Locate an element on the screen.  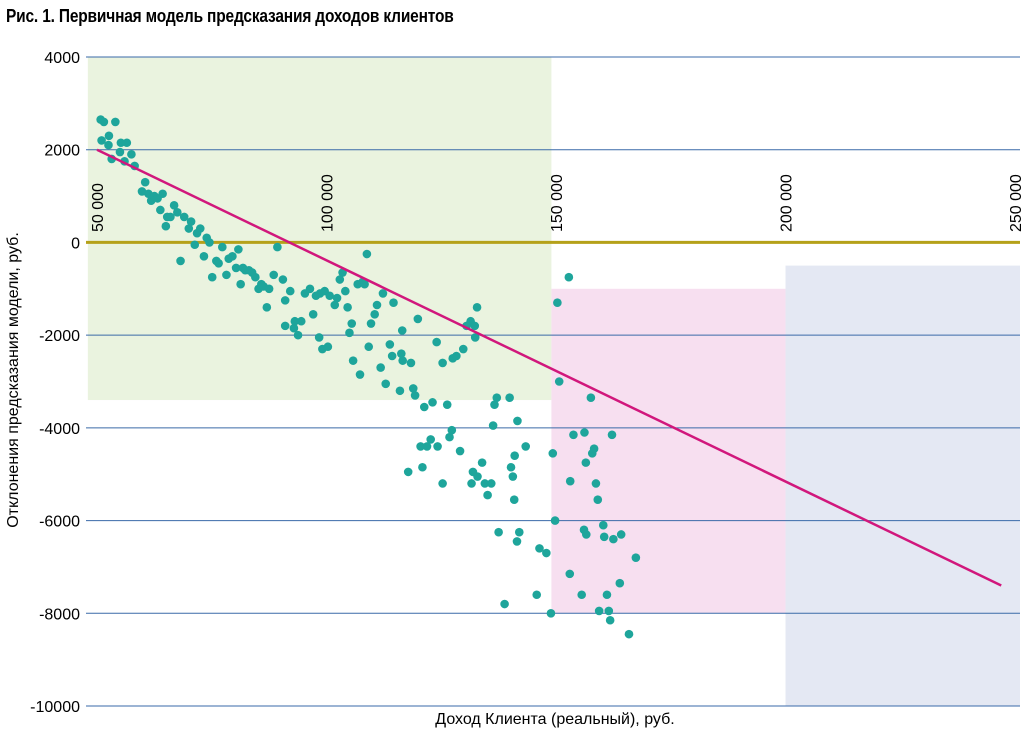
x-axis-label: Доход Клиента (реальный), руб. is located at coordinates (555, 719).